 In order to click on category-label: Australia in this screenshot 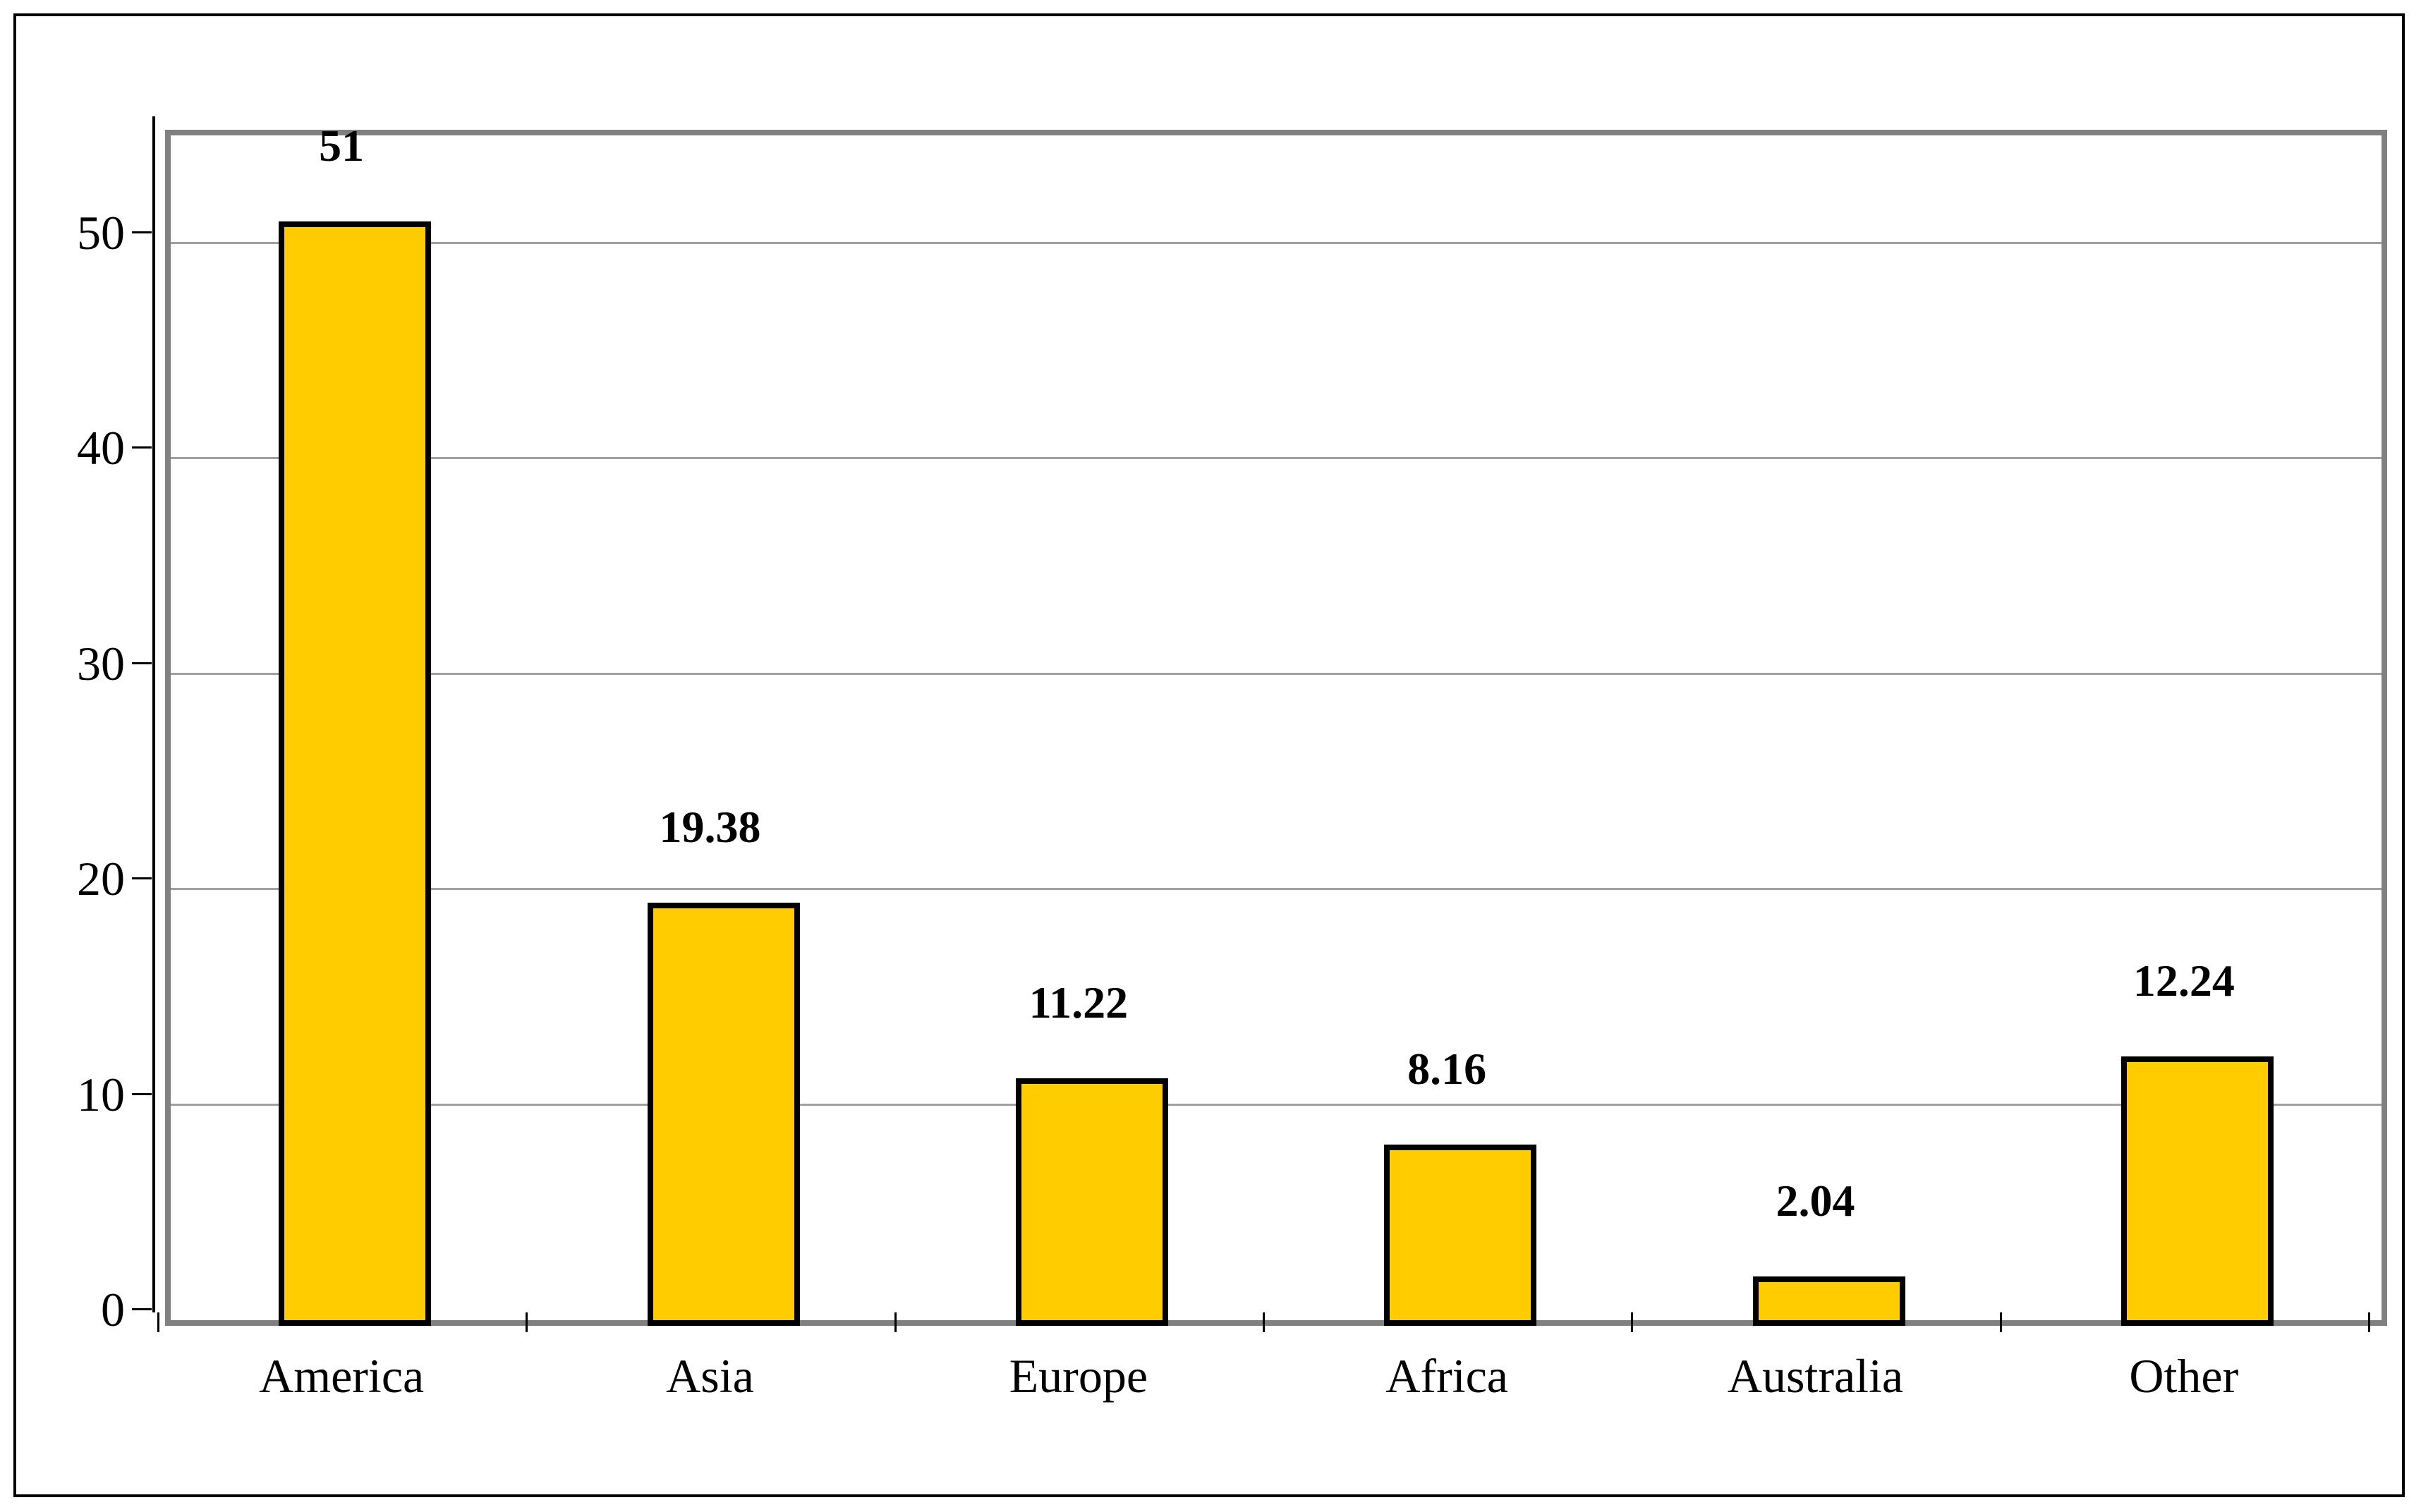, I will do `click(1815, 1376)`.